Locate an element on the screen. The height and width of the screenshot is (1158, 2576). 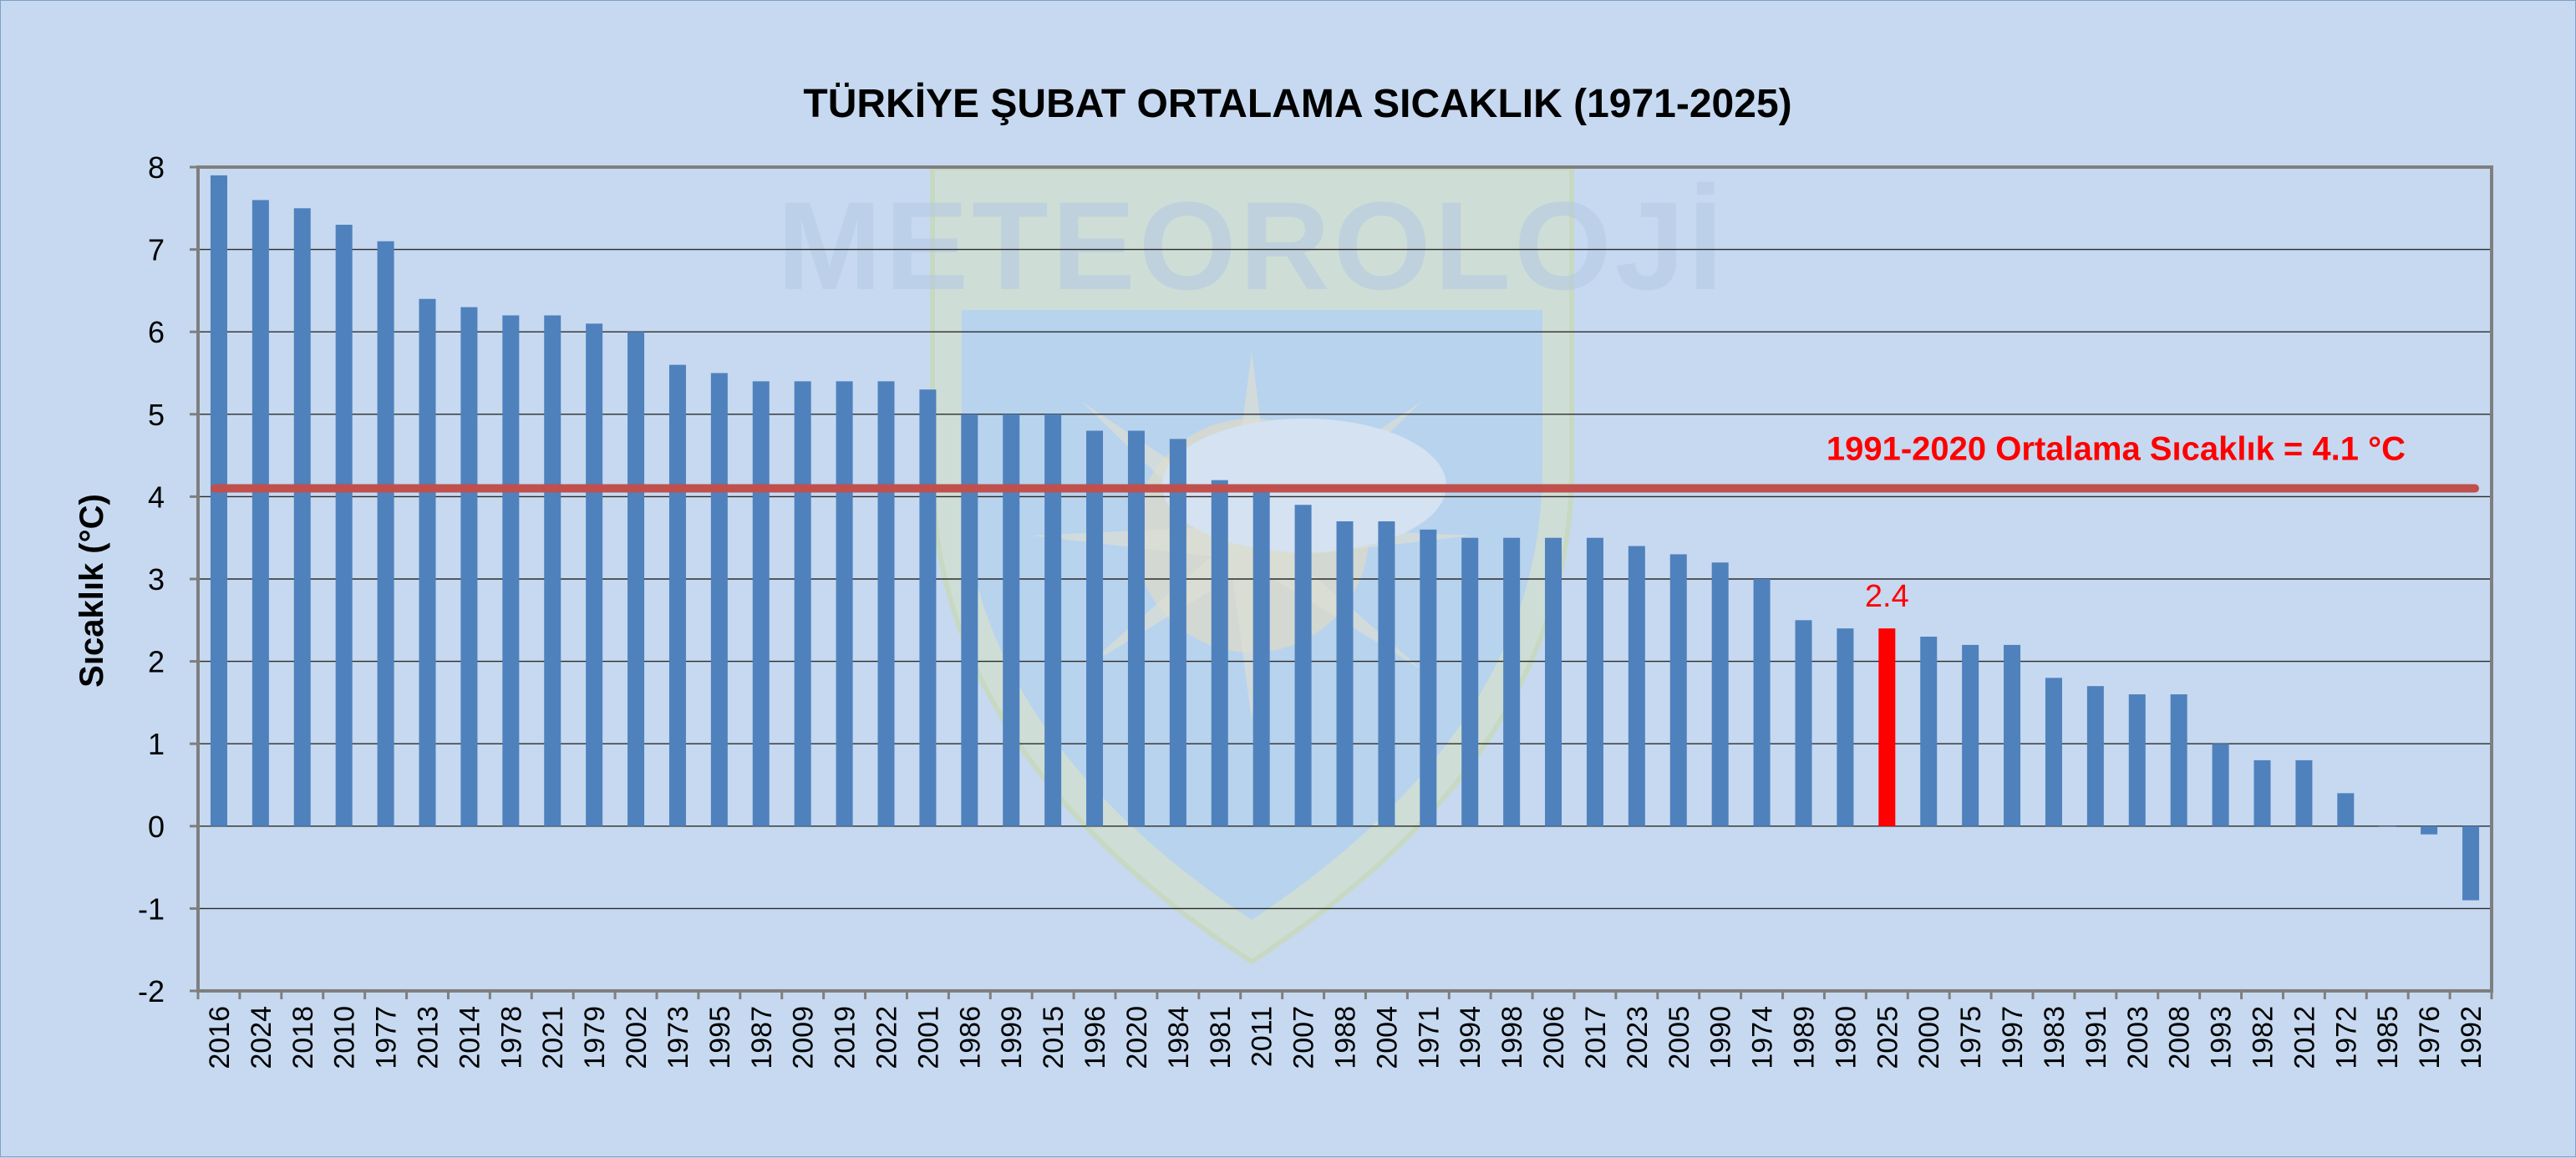
y-tick-label: 1 is located at coordinates (156, 744).